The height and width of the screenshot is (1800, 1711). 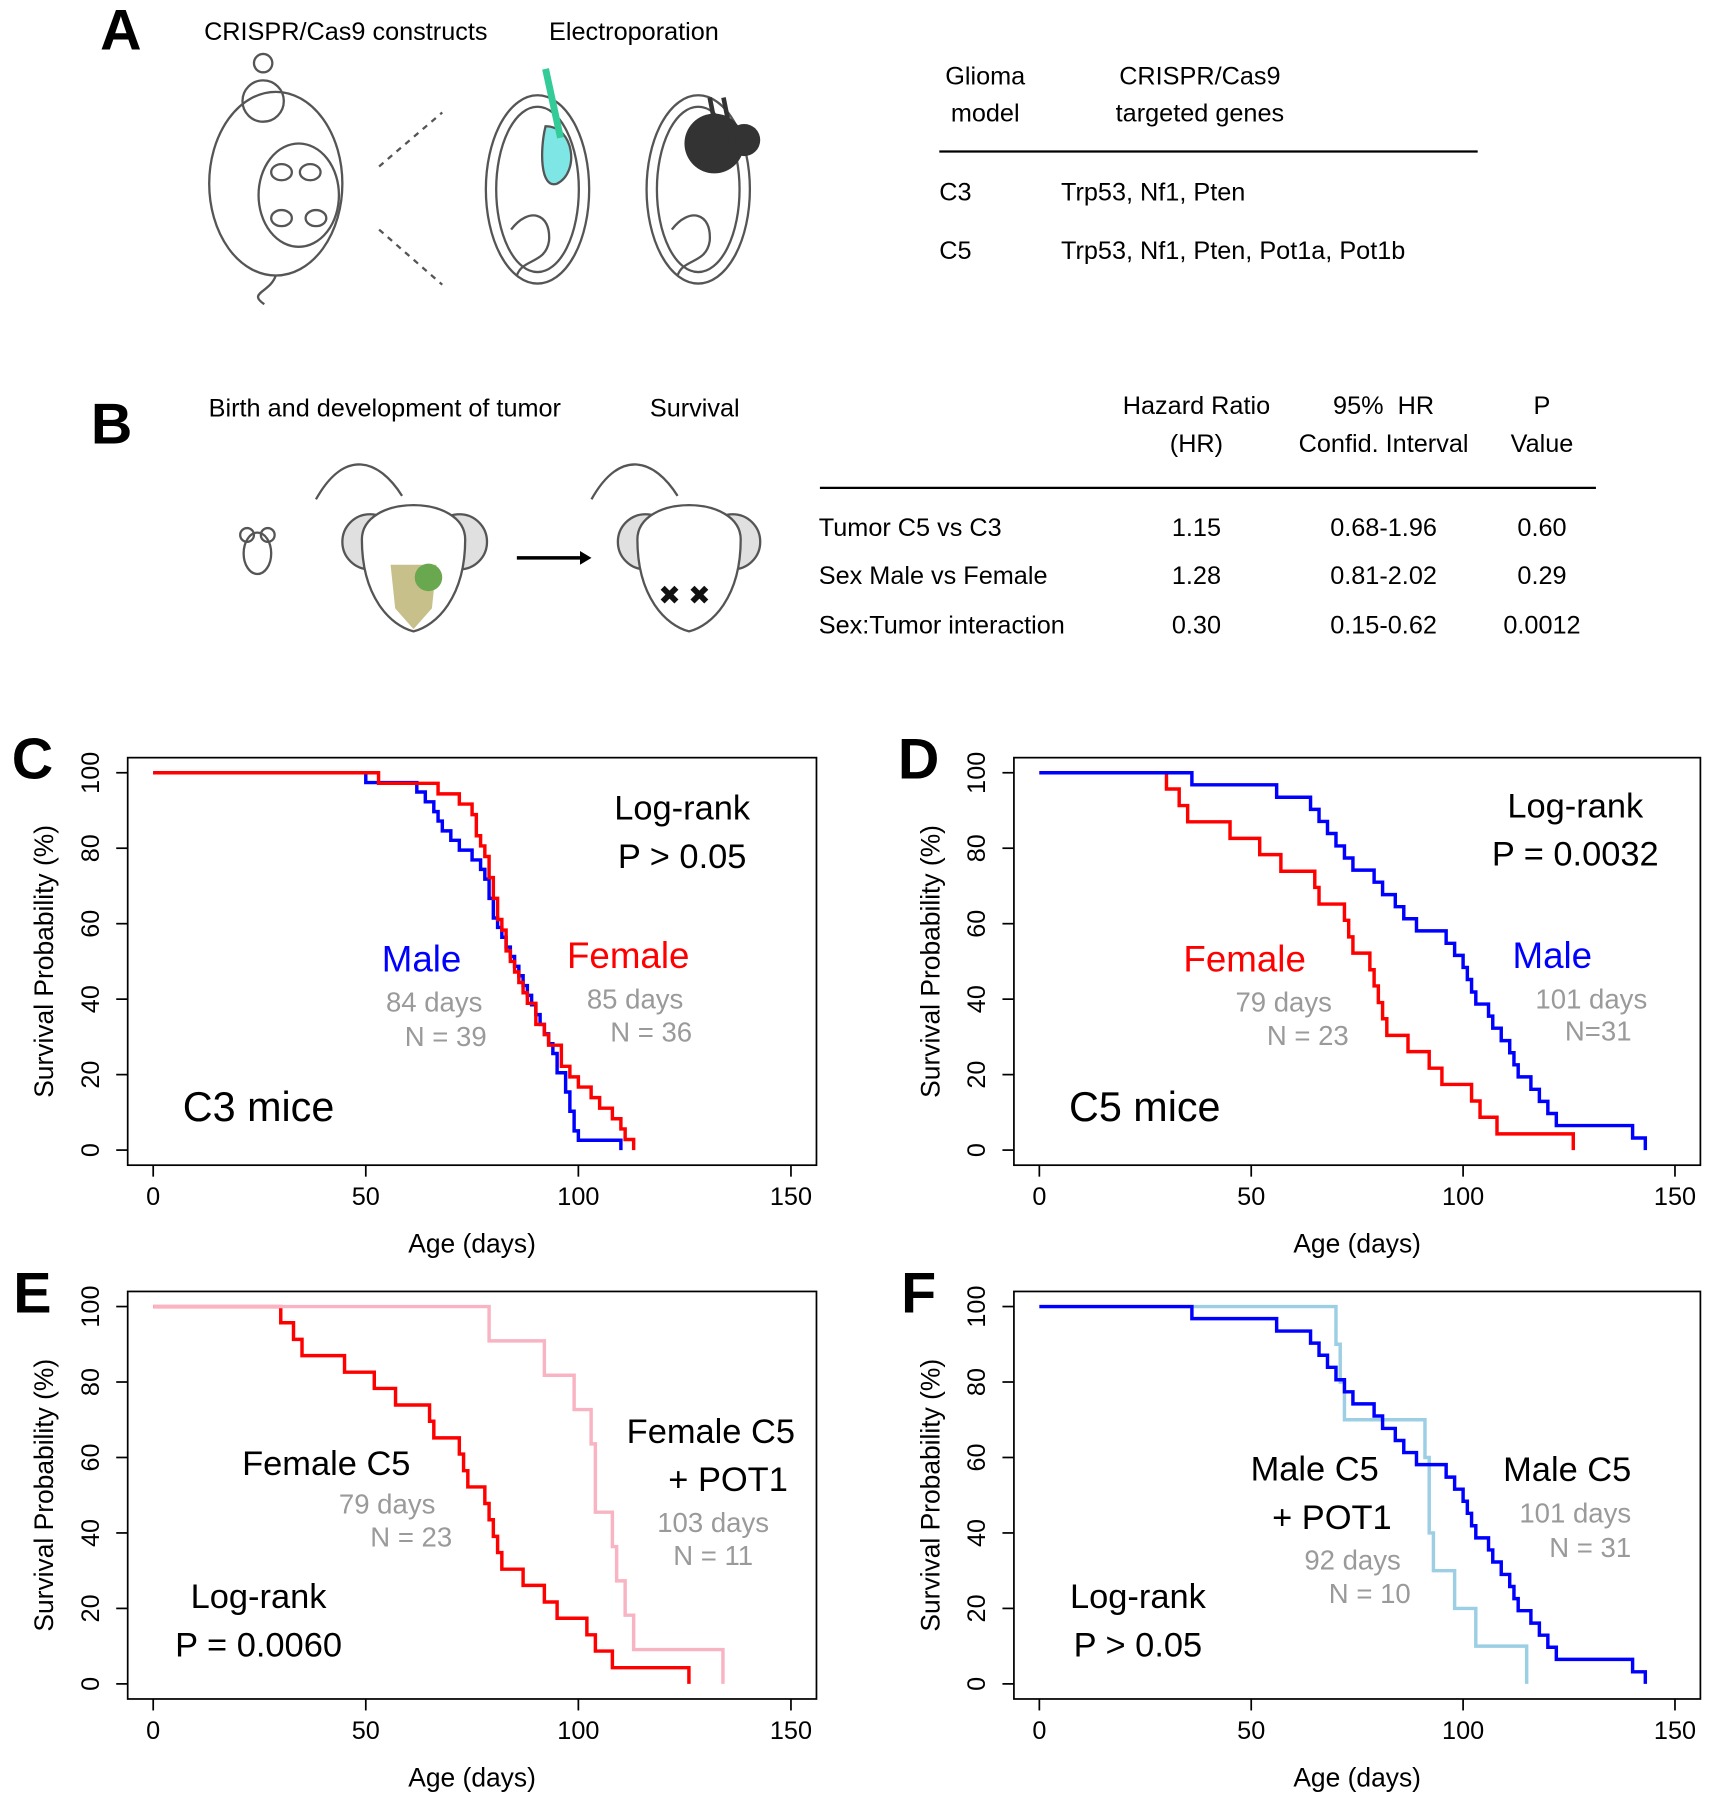 I want to click on step-caption: CRISPR/Cas9 constructs, so click(x=345, y=32).